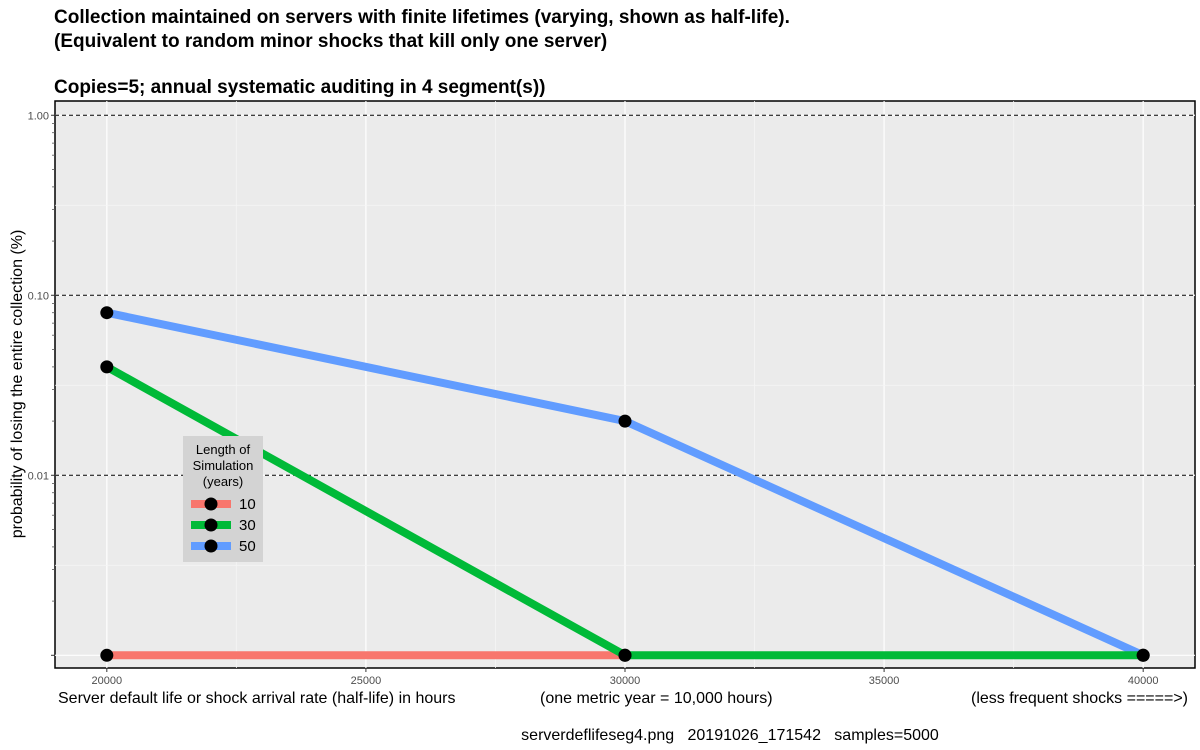 The image size is (1200, 750). What do you see at coordinates (1143, 681) in the screenshot?
I see `x-tick-label: 40000` at bounding box center [1143, 681].